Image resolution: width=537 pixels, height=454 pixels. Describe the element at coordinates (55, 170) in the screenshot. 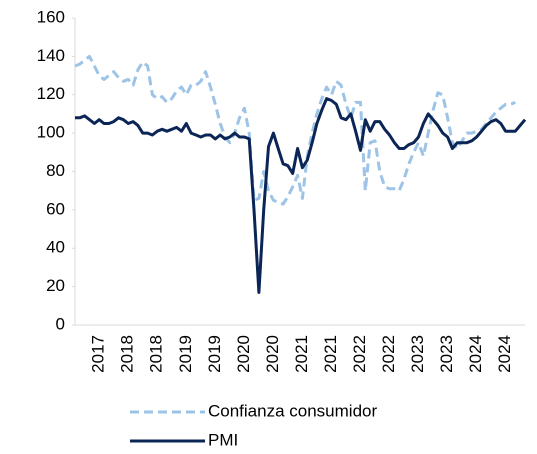

I see `y-tick-label: 80` at that location.